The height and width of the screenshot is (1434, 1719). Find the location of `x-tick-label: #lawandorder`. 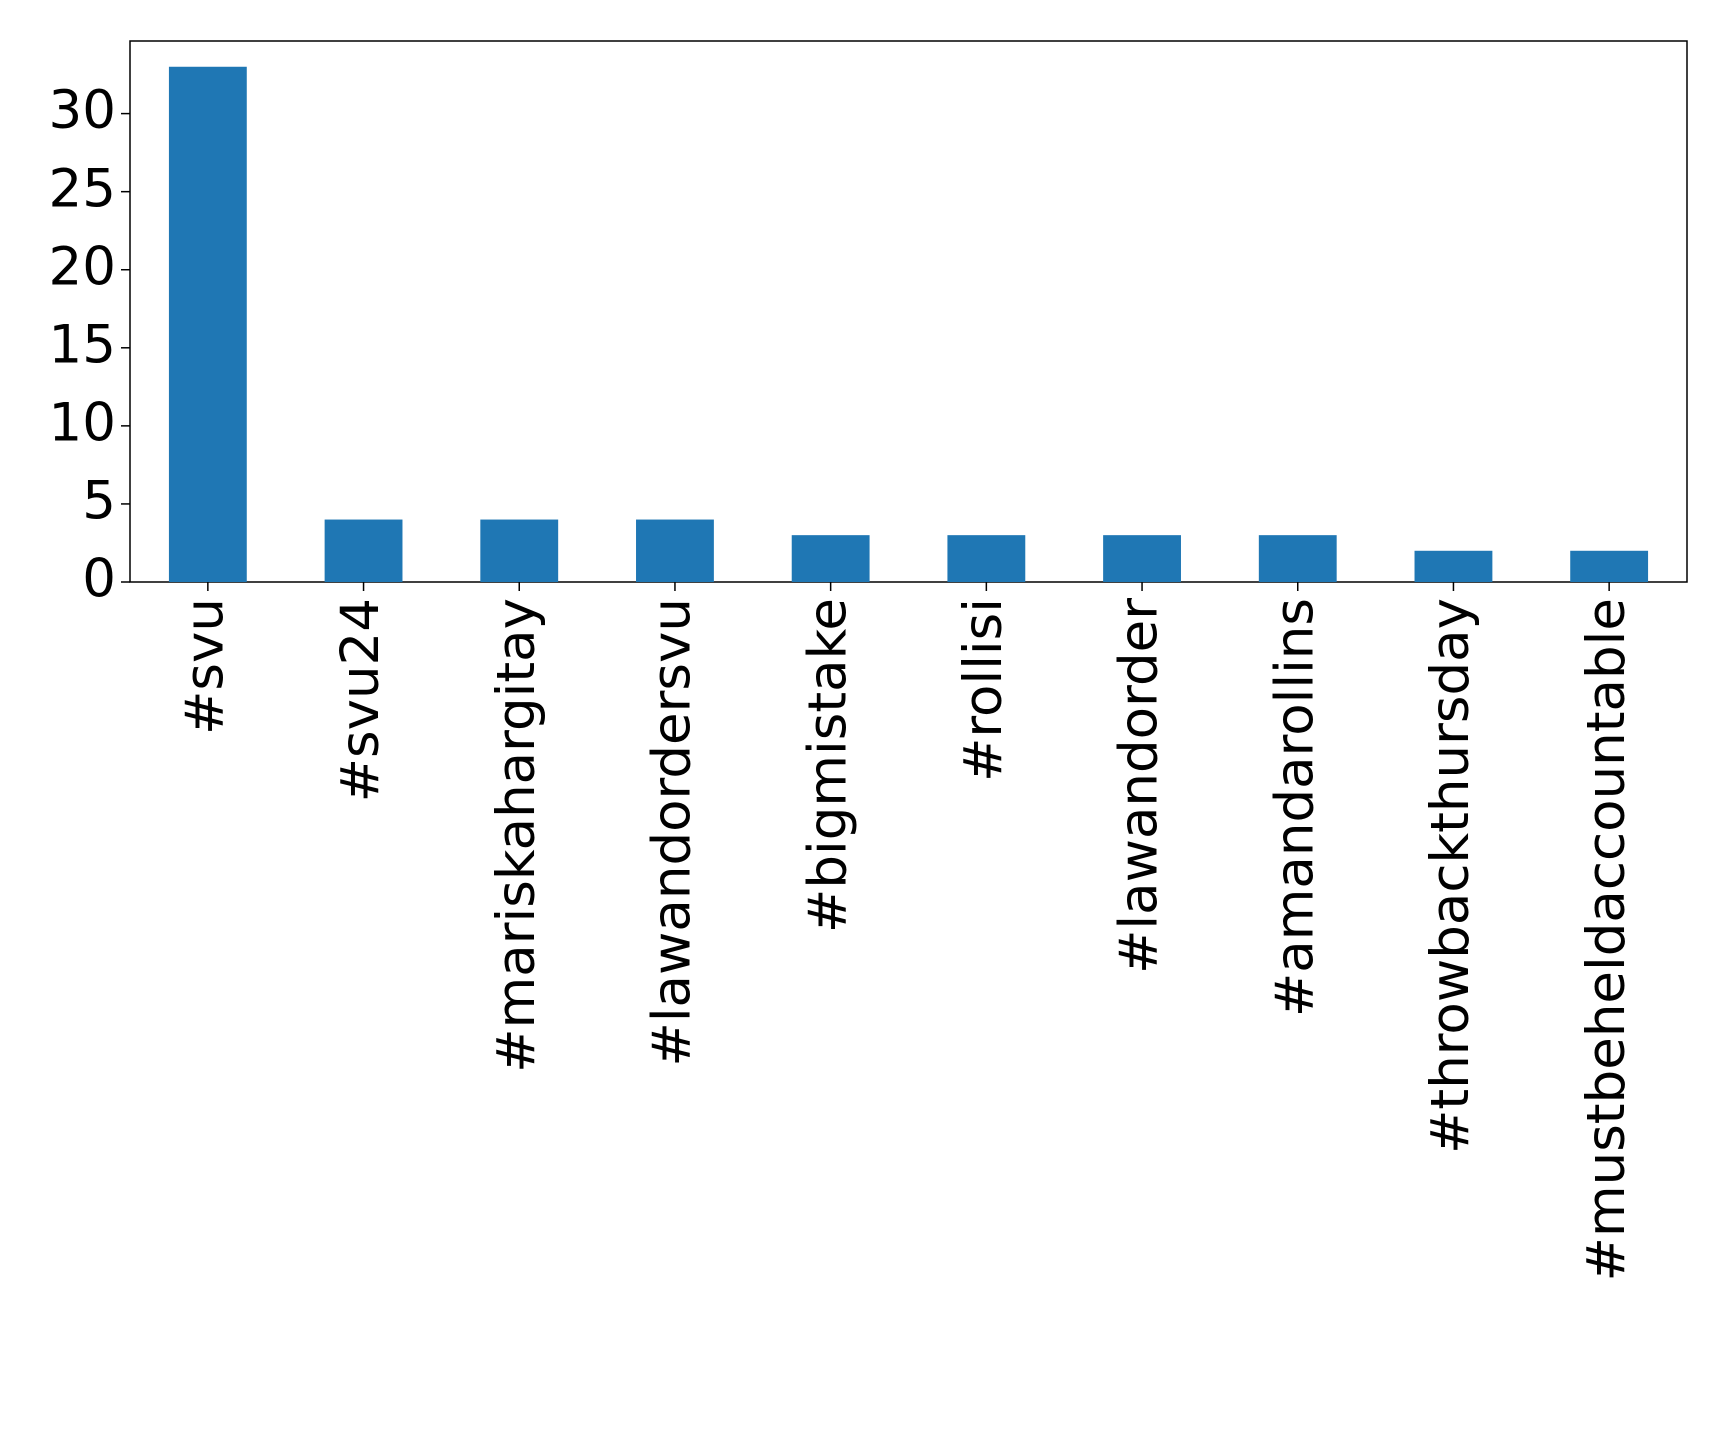

x-tick-label: #lawandorder is located at coordinates (1139, 786).